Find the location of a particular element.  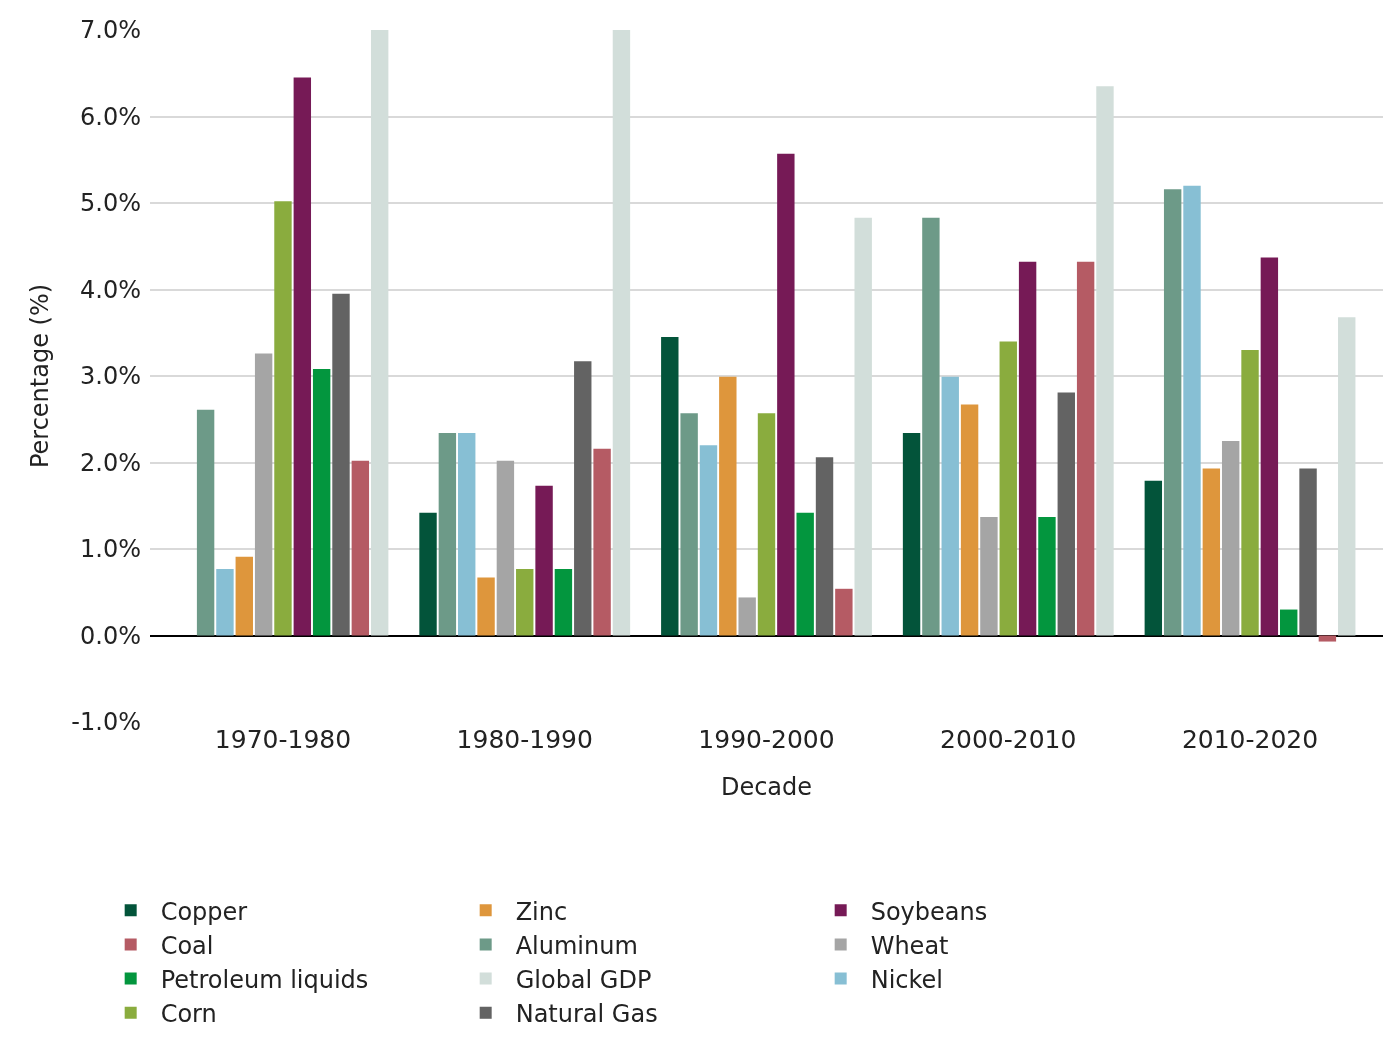

legend-label: Wheat is located at coordinates (909, 945).